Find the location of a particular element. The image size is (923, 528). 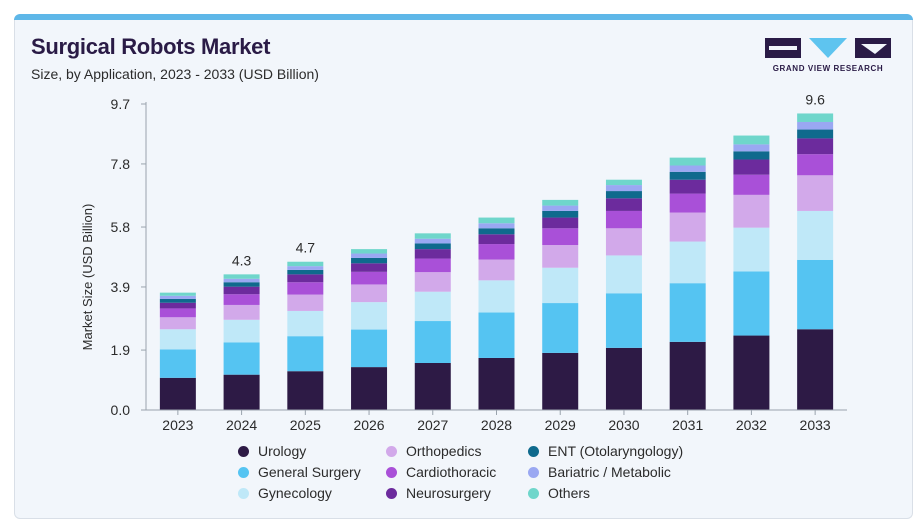

x-tick-label: 2026 is located at coordinates (368, 425).